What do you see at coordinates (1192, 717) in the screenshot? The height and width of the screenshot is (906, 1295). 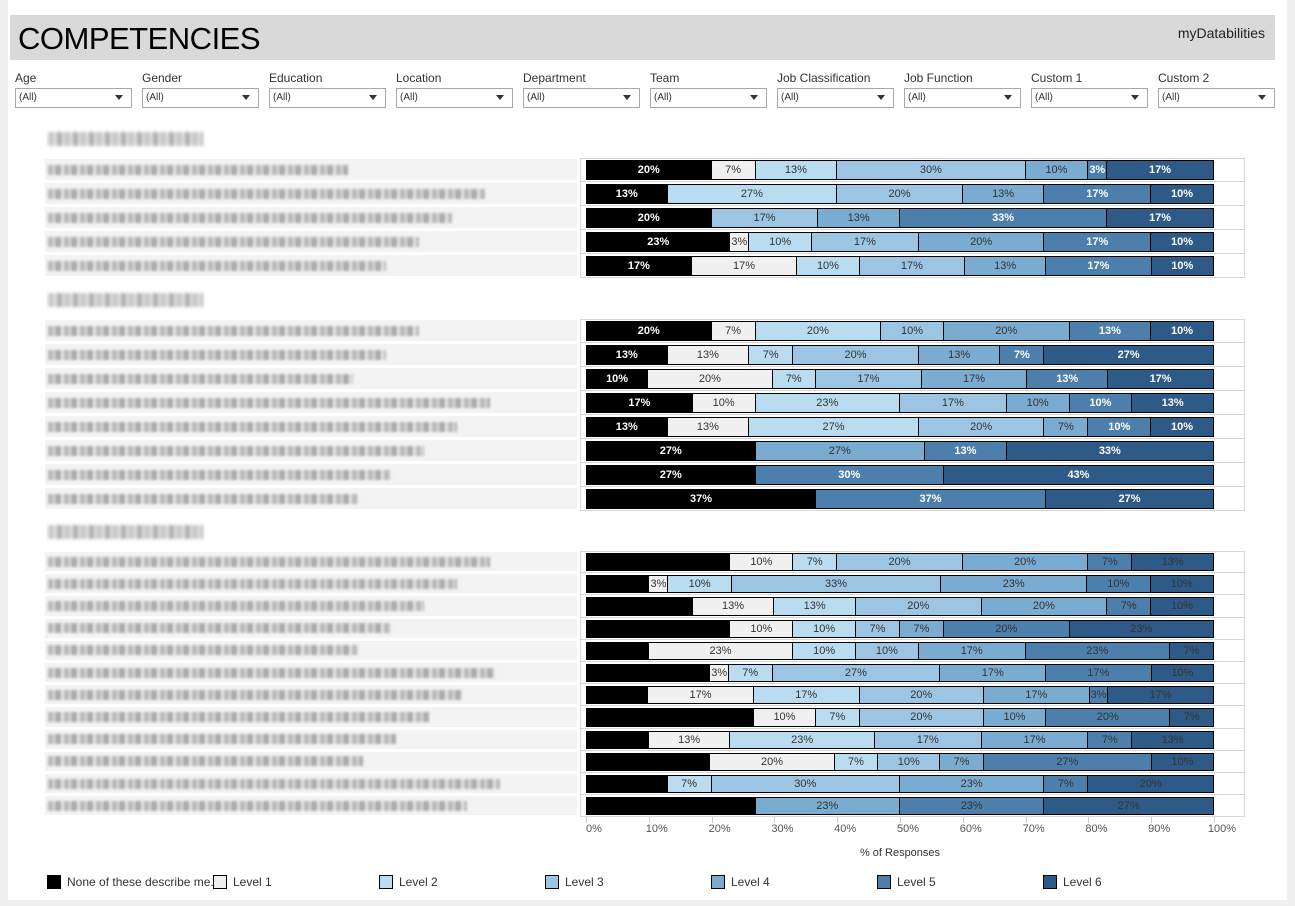 I see `bar-segment-level-6: 7%` at bounding box center [1192, 717].